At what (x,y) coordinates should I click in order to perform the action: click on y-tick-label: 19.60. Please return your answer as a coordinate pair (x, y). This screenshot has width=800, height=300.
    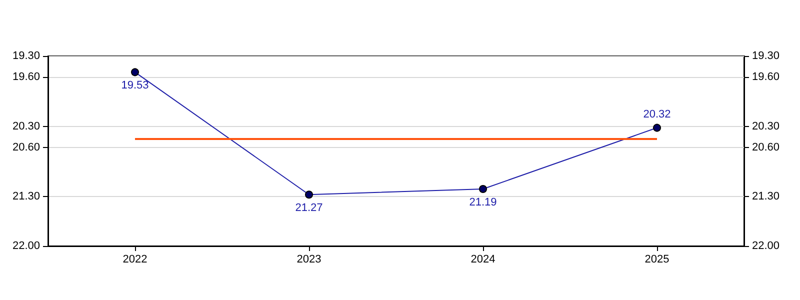
    Looking at the image, I should click on (26, 77).